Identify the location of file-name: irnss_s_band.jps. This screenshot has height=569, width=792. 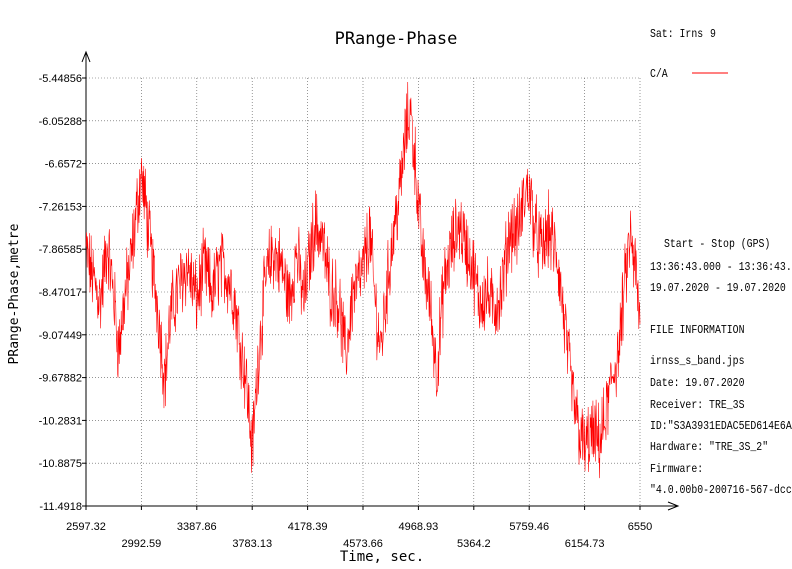
(697, 361).